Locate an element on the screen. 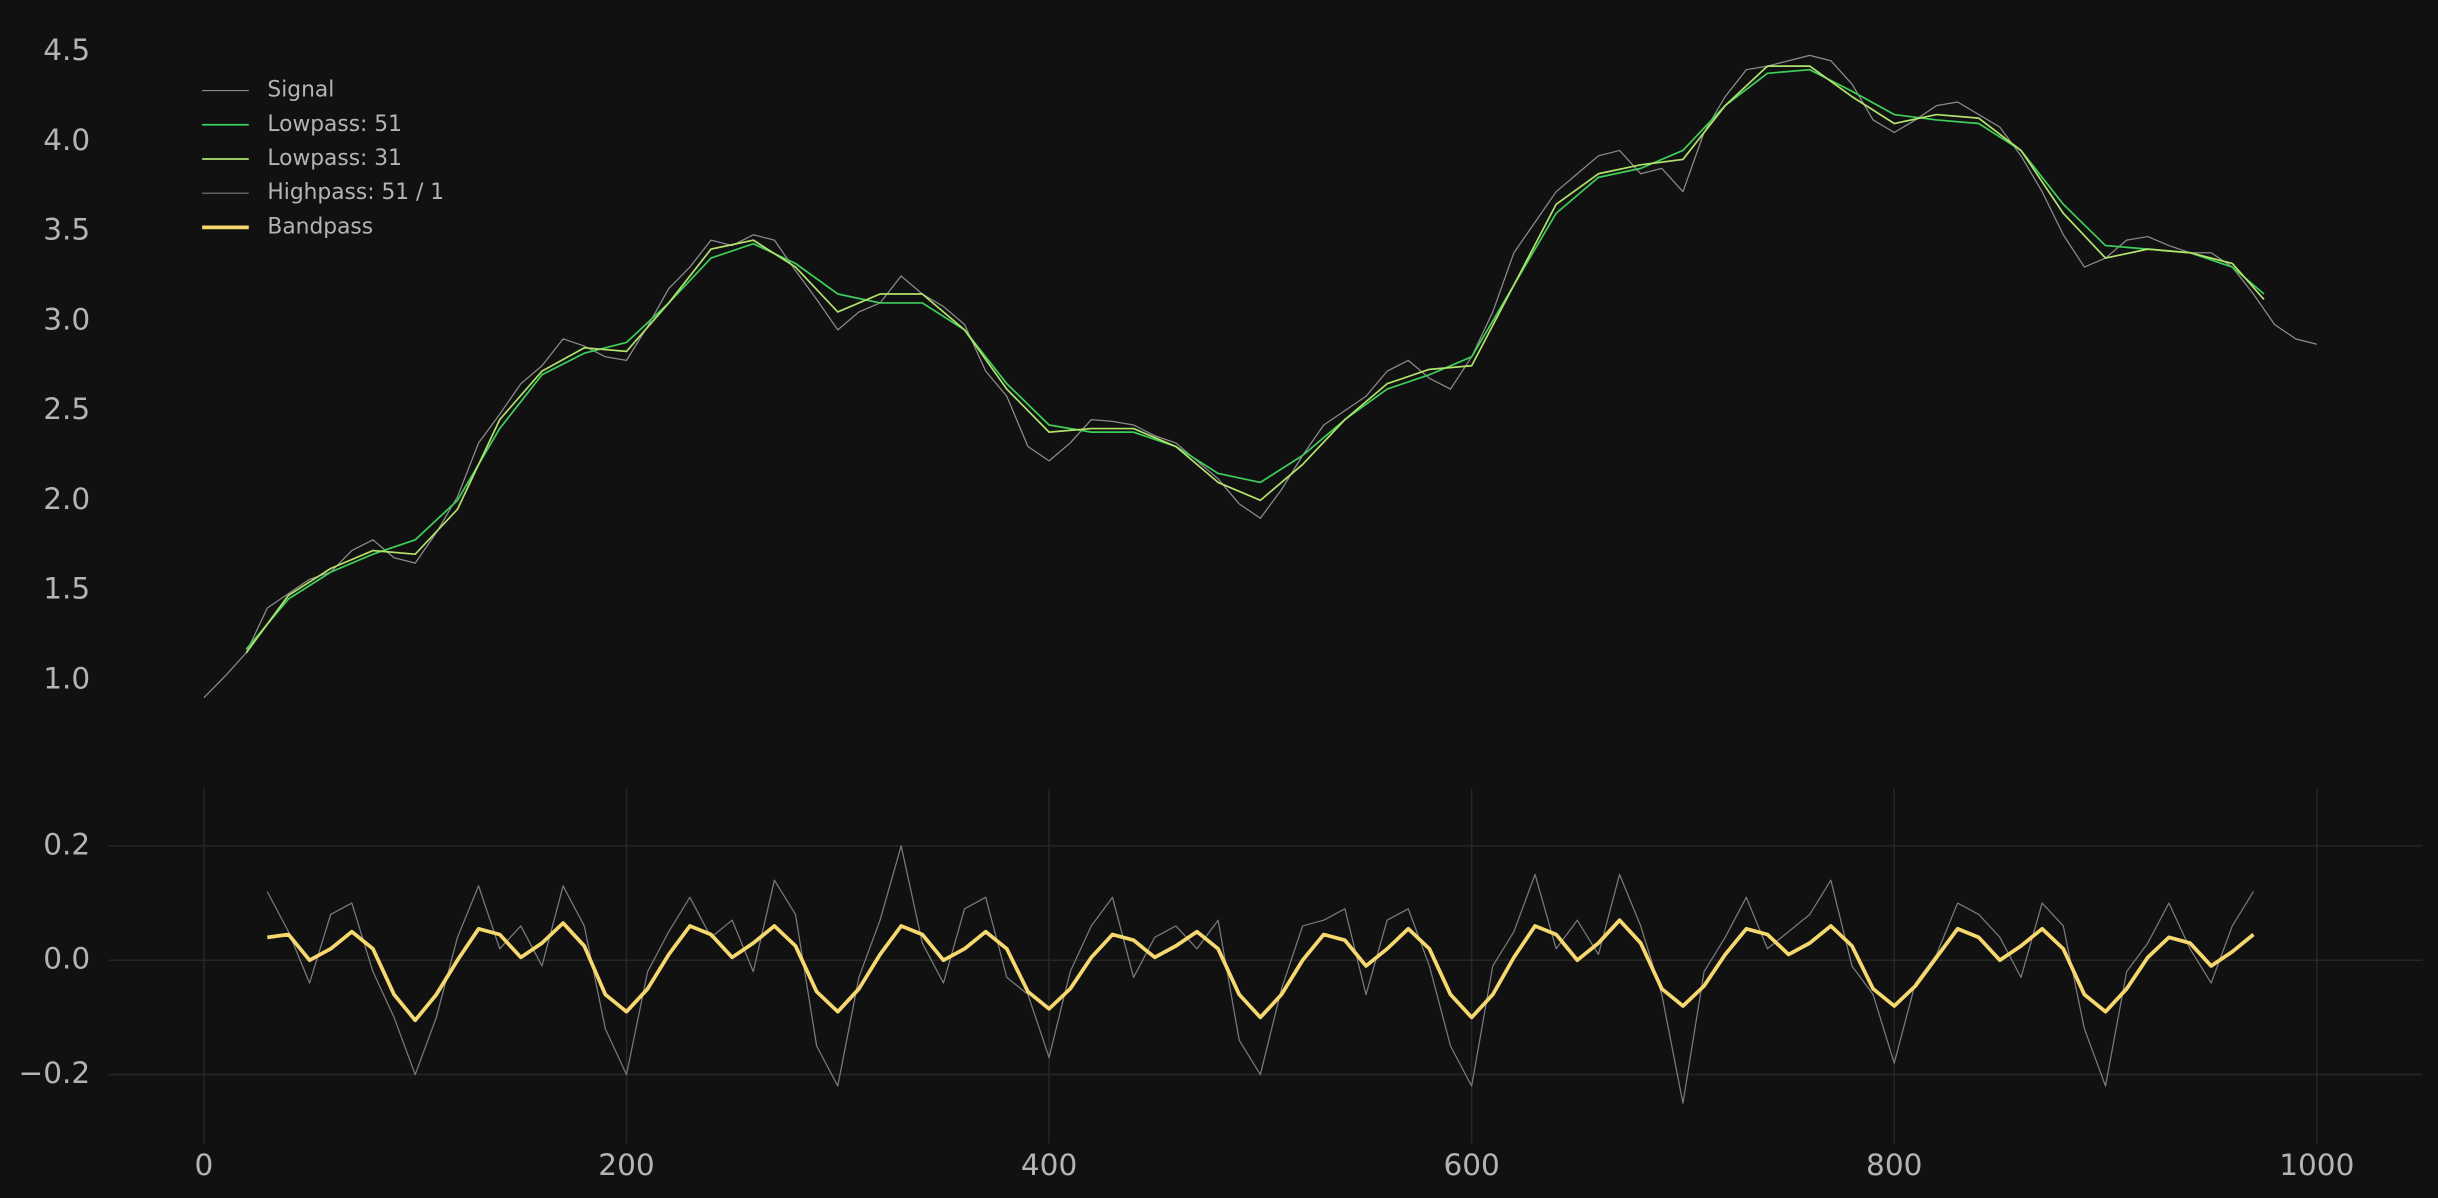  x-tick-label: 200 is located at coordinates (626, 1165).